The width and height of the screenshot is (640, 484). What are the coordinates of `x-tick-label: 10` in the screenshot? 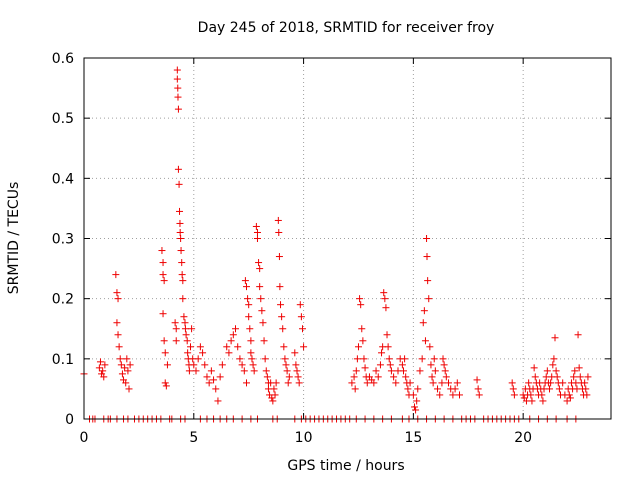 It's located at (304, 438).